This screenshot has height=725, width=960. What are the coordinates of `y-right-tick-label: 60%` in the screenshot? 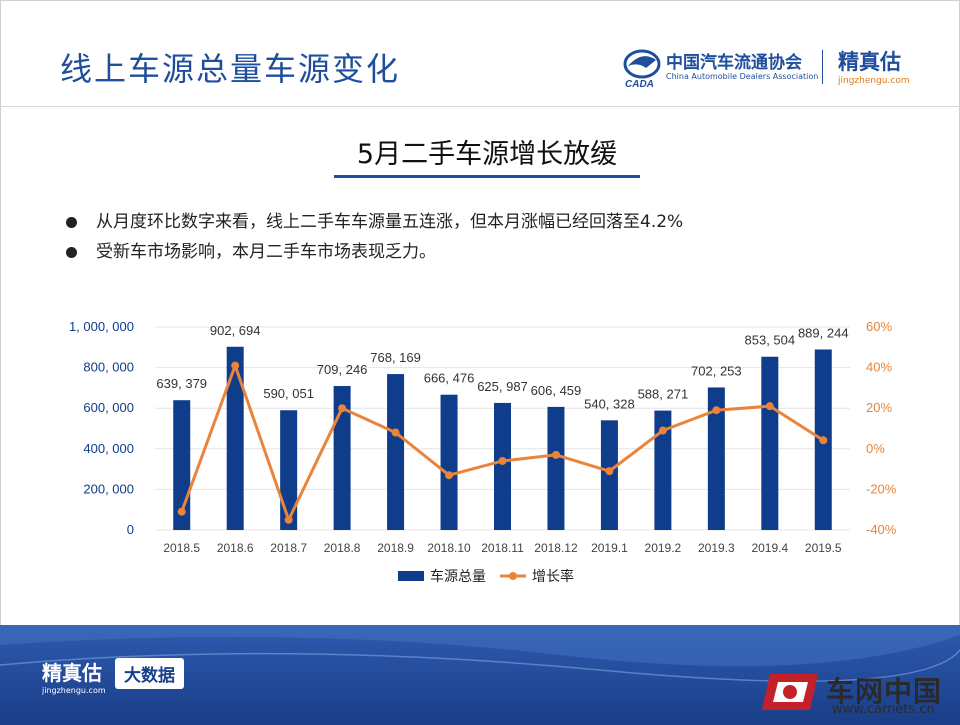 It's located at (879, 326).